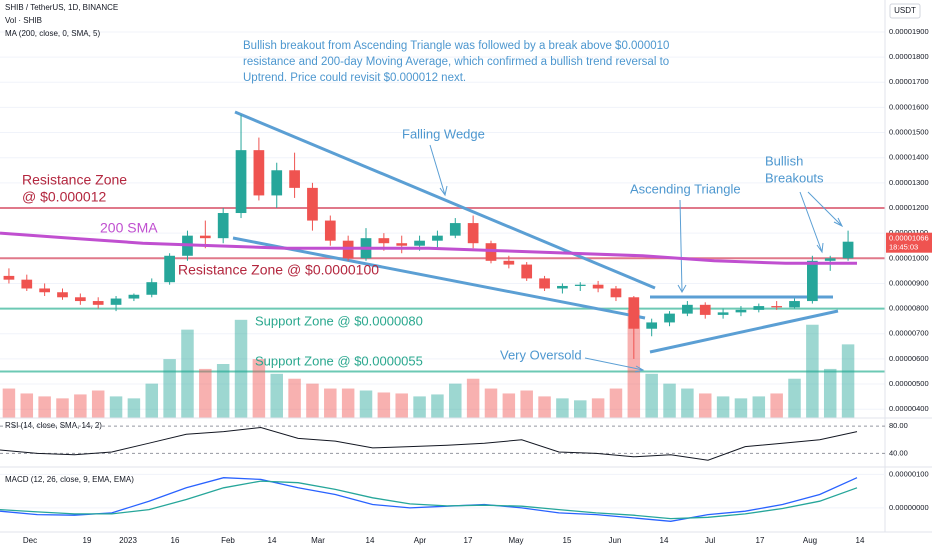  I want to click on y-tick-label: 0.00000500, so click(909, 383).